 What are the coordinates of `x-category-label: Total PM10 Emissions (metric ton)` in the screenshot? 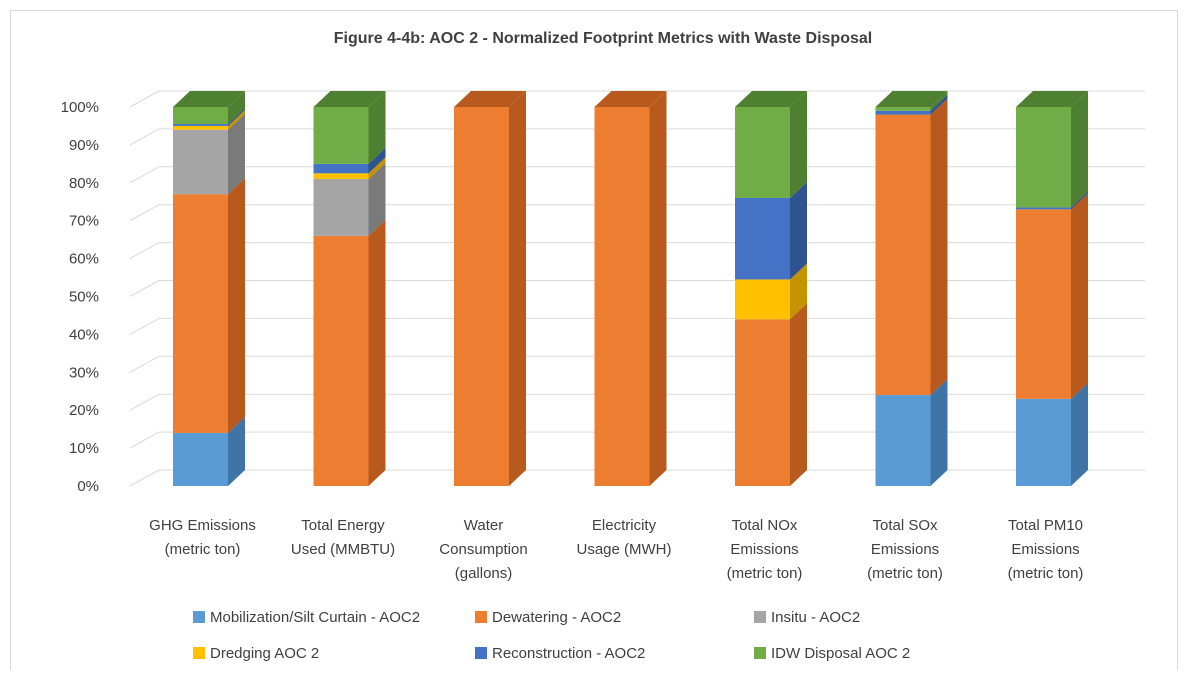 It's located at (1046, 549).